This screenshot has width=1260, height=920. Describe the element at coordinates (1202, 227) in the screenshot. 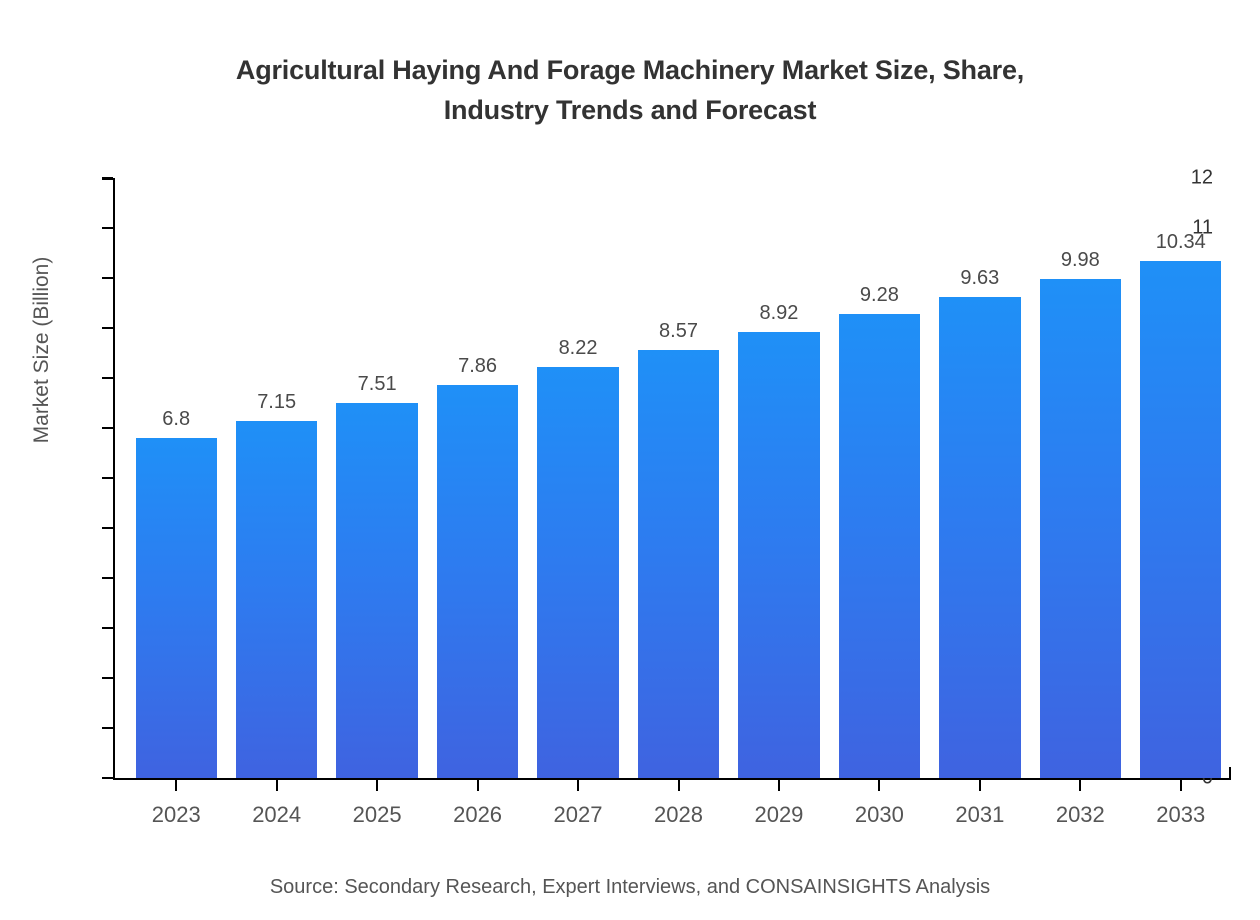

I see `y-tick-label: 11` at that location.